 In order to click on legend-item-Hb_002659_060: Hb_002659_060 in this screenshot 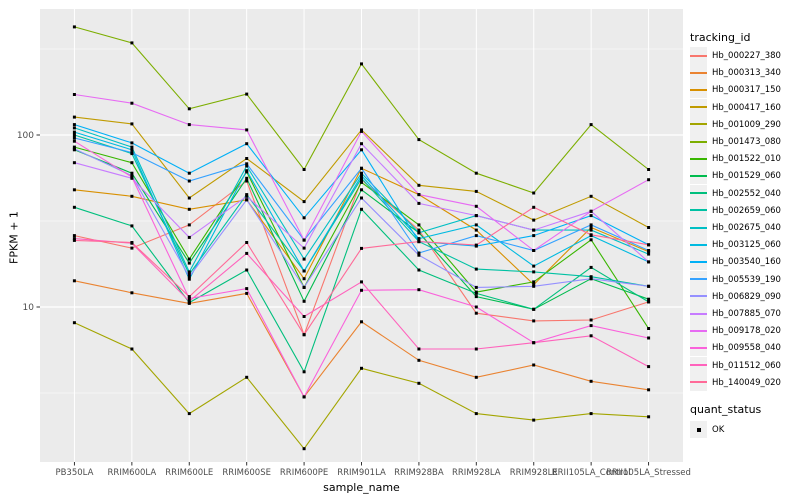, I will do `click(745, 210)`.